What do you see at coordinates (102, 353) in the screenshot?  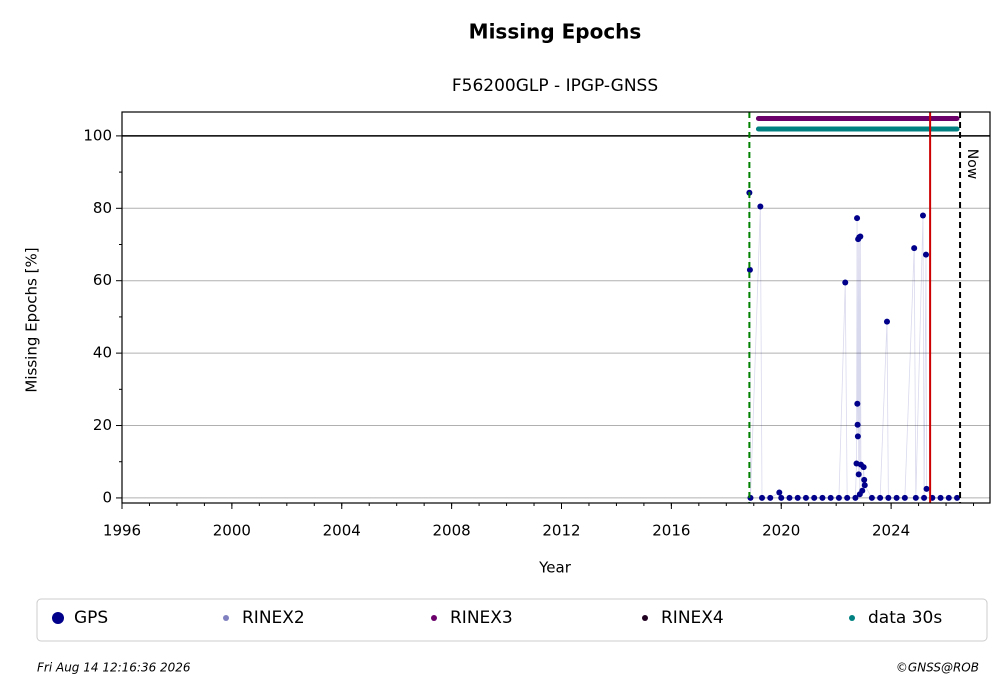 I see `y-tick-label: 40` at bounding box center [102, 353].